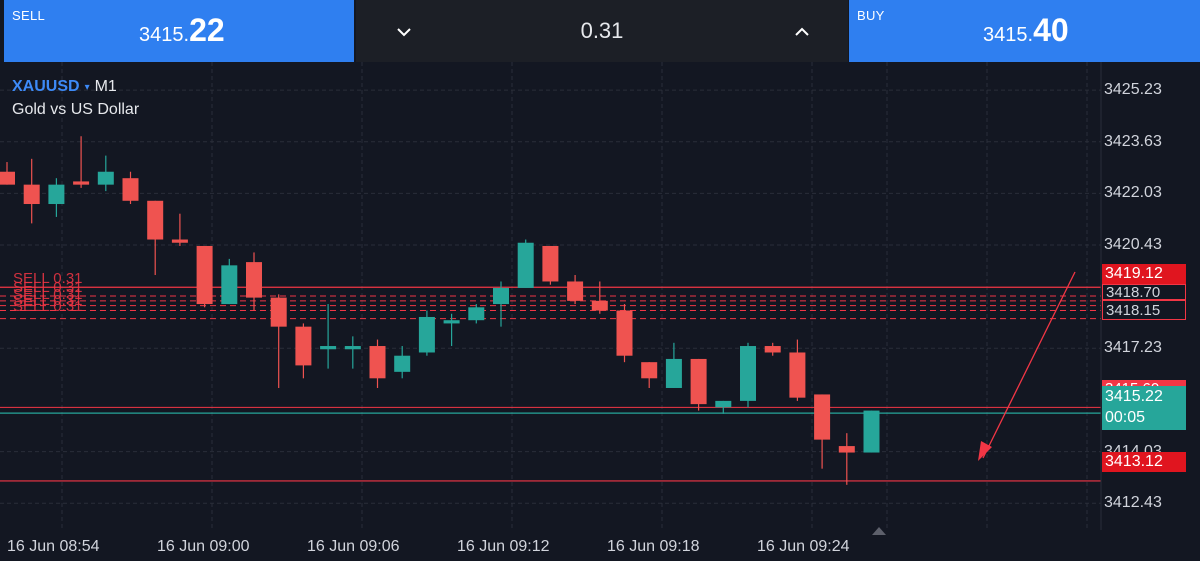 This screenshot has height=561, width=1200. I want to click on volume-value: 0.31, so click(602, 30).